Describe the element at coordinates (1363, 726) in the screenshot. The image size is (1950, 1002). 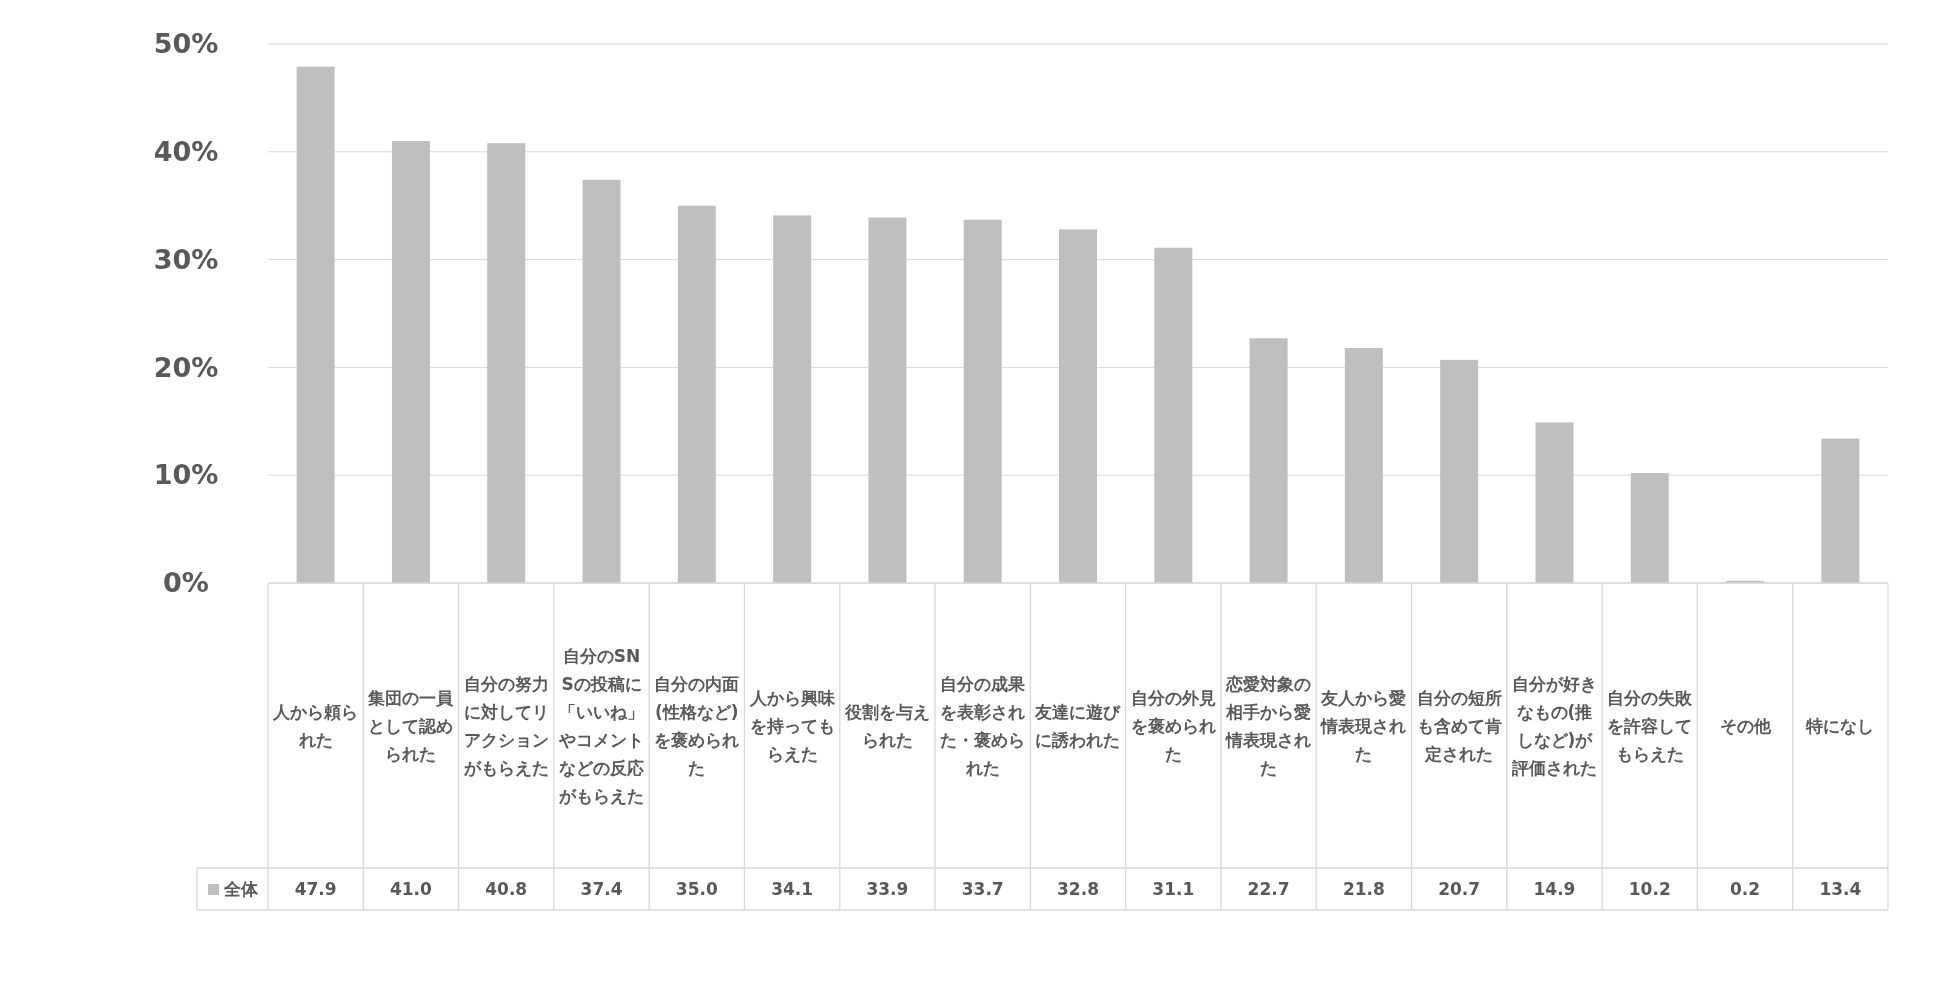
I see `x-tick-label: 友人から愛情表現された` at that location.